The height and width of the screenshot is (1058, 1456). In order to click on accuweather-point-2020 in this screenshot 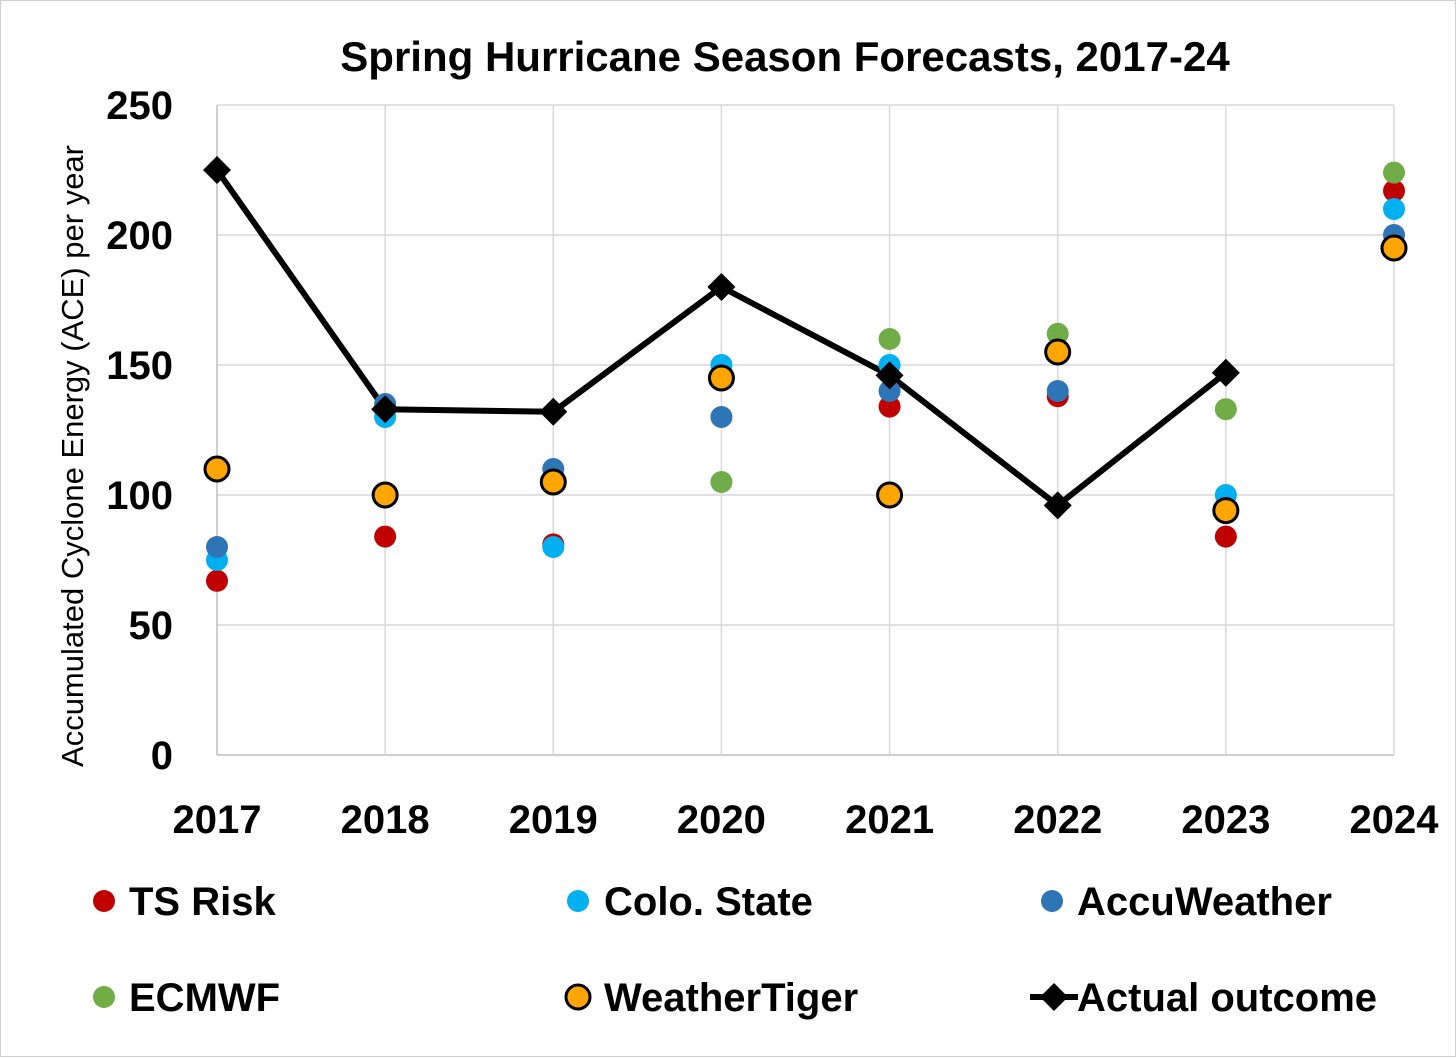, I will do `click(721, 417)`.